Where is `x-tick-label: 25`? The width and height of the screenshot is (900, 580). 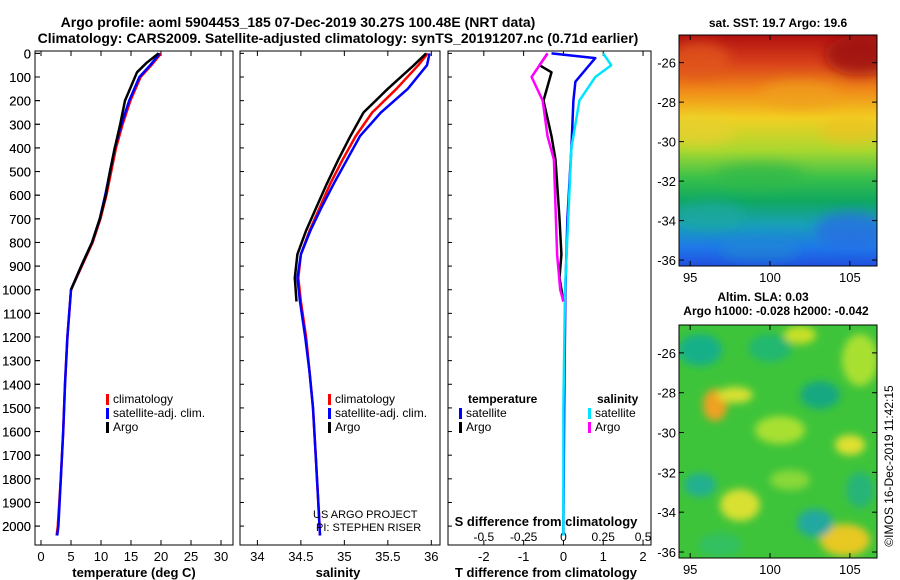
x-tick-label: 25 is located at coordinates (191, 556).